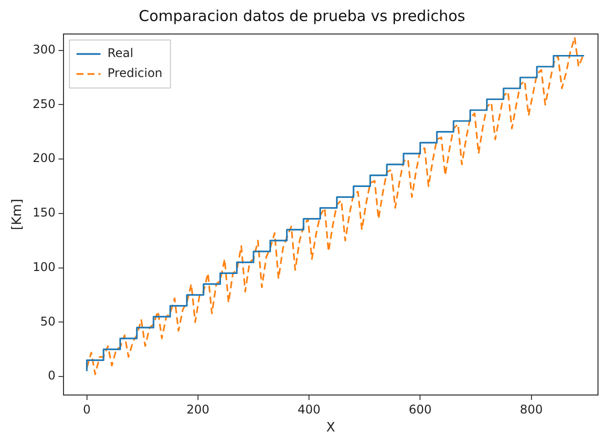  What do you see at coordinates (87, 409) in the screenshot?
I see `x-tick-label: 0` at bounding box center [87, 409].